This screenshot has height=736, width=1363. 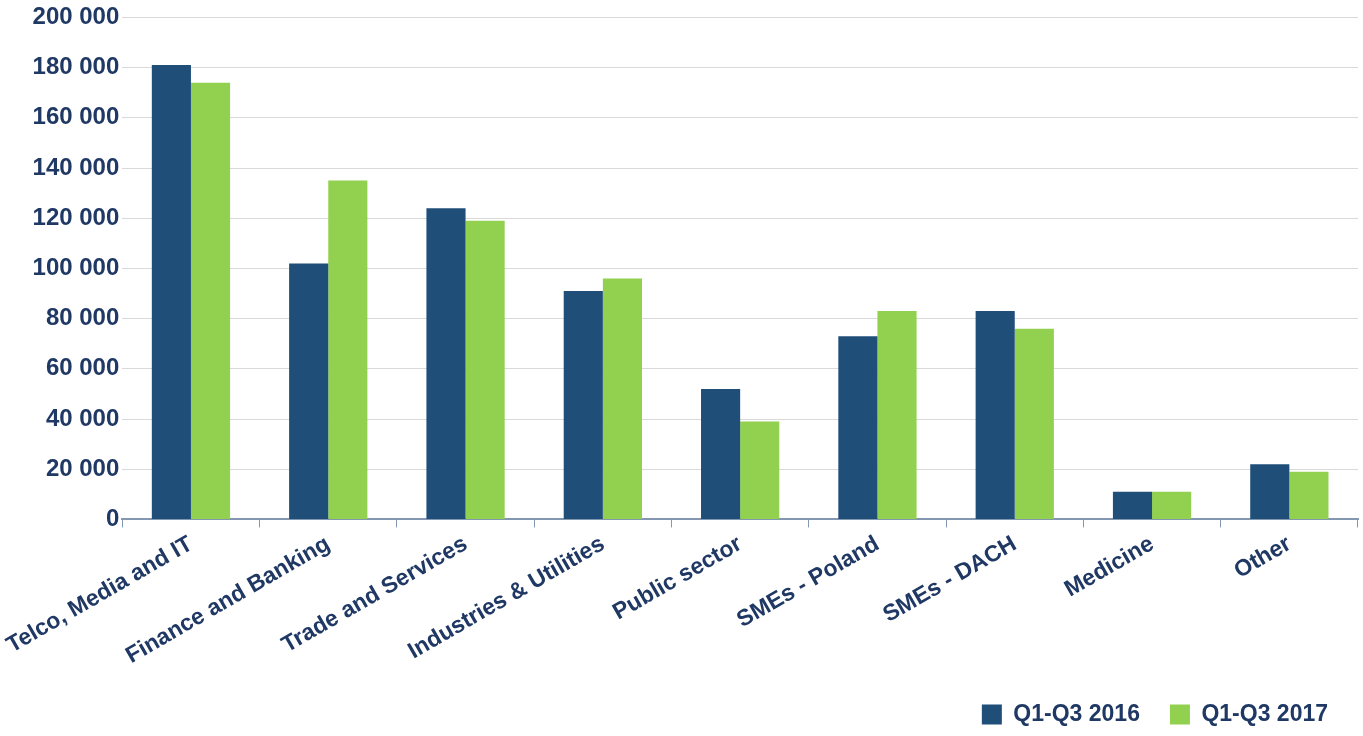 I want to click on x-tick-label: Other, so click(x=1262, y=556).